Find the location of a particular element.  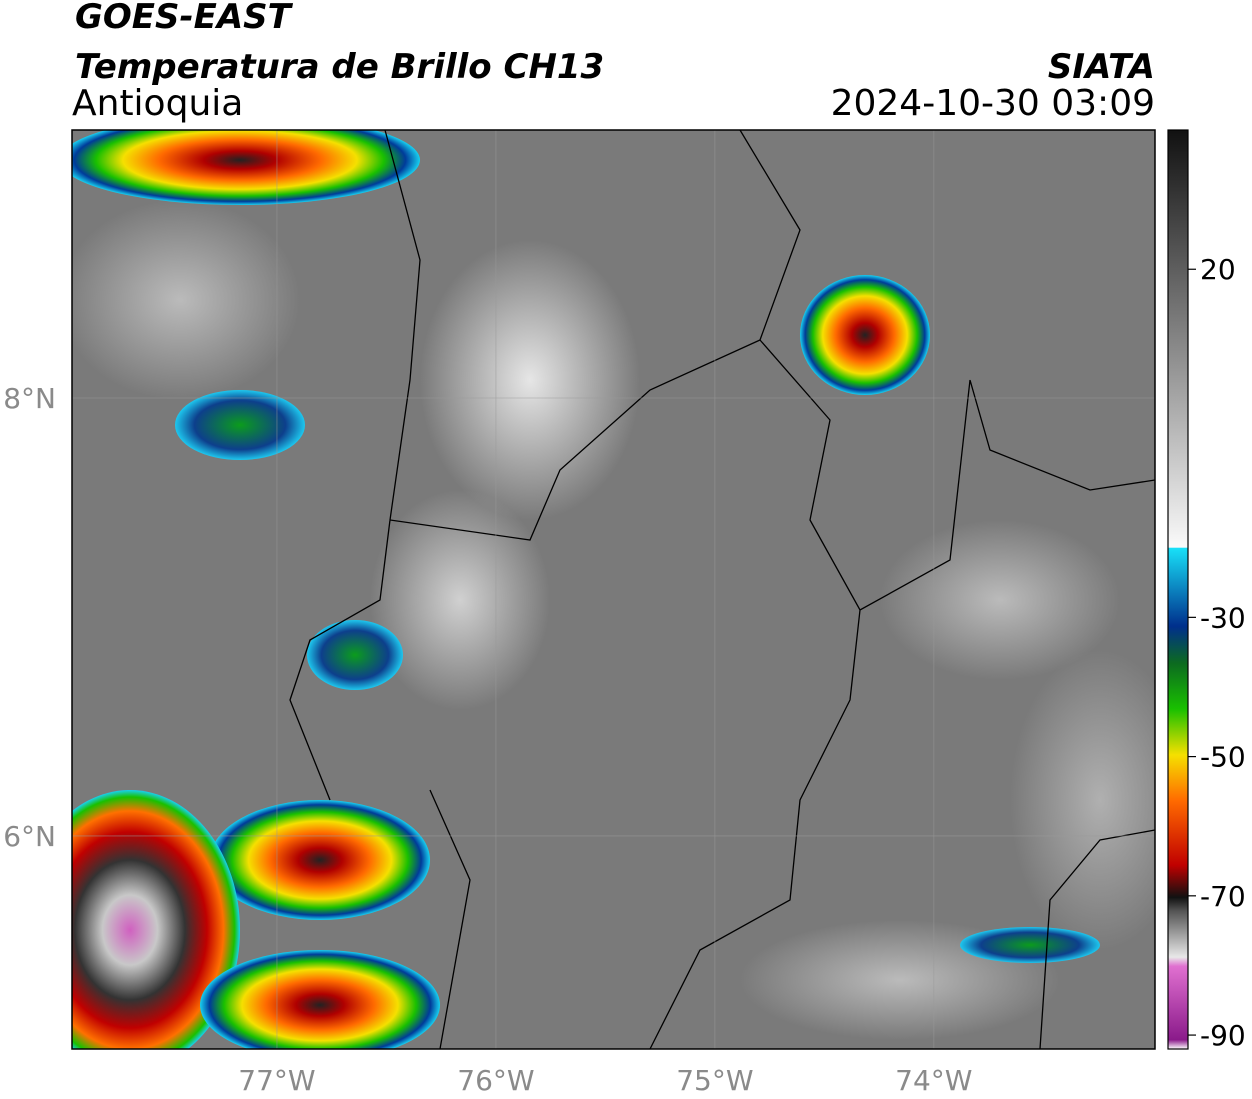

y-tick-label: 8°N is located at coordinates (29, 398).